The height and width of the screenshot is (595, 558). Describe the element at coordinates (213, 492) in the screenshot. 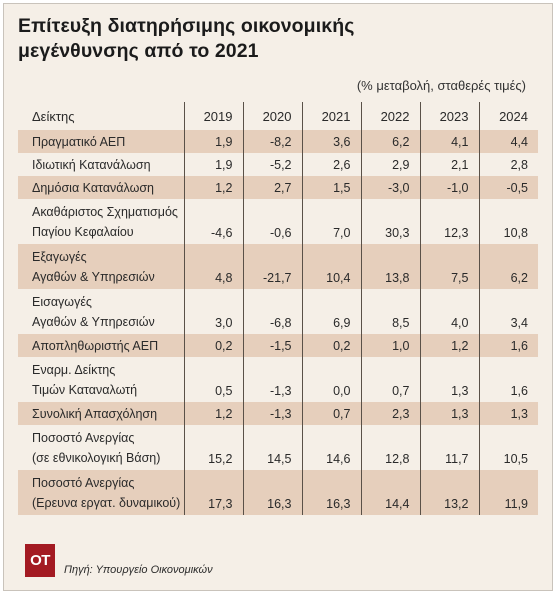

I see `value-cell: 17,3` at that location.